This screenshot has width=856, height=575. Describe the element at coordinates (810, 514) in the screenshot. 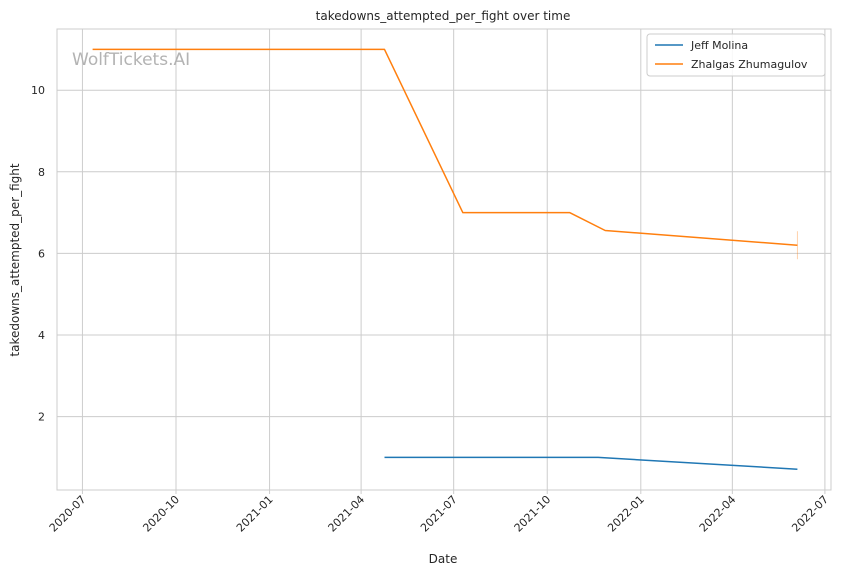

I see `x-tick-label: 2022-07` at that location.